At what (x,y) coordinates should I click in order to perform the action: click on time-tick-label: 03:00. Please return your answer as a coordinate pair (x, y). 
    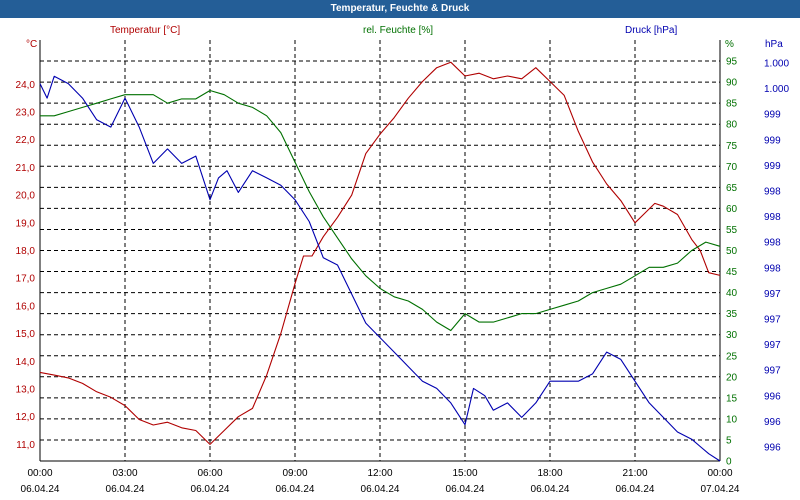
    Looking at the image, I should click on (124, 473).